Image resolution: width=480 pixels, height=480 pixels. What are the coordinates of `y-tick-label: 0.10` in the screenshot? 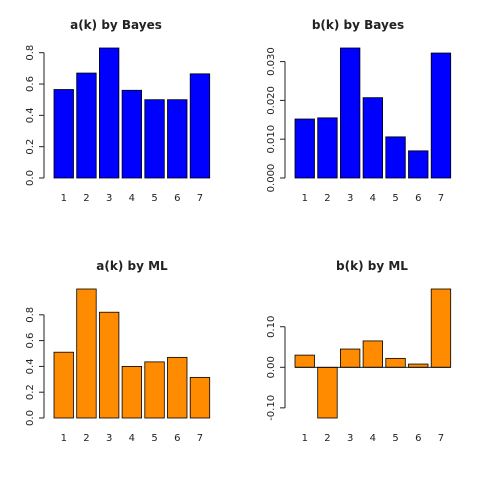 It's located at (271, 327).